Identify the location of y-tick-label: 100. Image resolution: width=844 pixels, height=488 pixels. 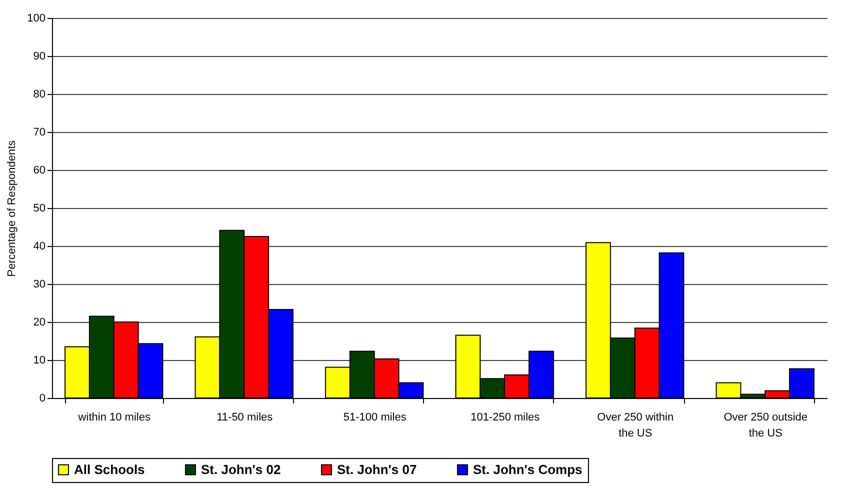
(36, 18).